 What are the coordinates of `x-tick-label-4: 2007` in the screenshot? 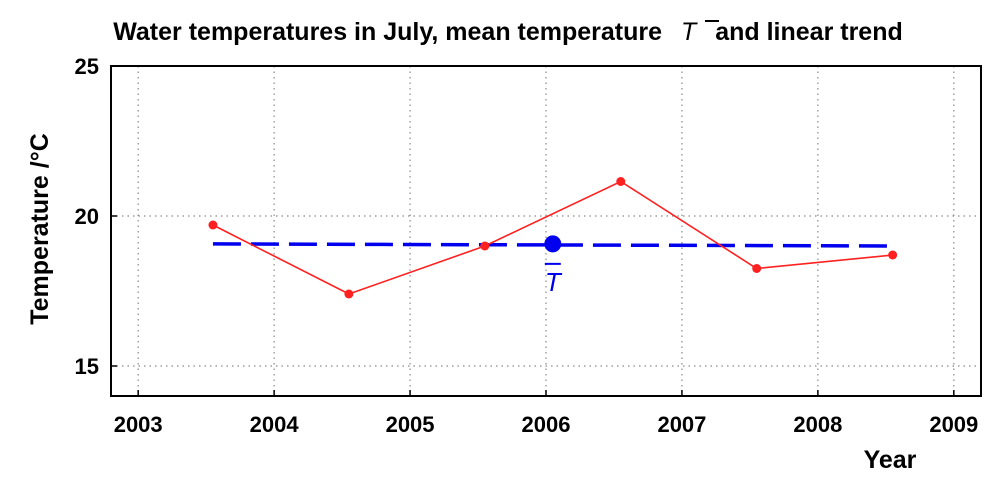 It's located at (681, 424).